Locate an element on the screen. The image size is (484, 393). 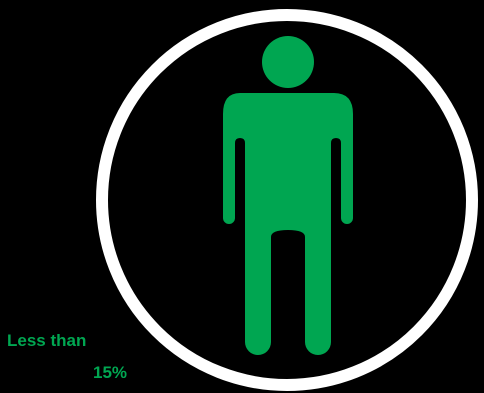
caption-percentage: 15% is located at coordinates (110, 372).